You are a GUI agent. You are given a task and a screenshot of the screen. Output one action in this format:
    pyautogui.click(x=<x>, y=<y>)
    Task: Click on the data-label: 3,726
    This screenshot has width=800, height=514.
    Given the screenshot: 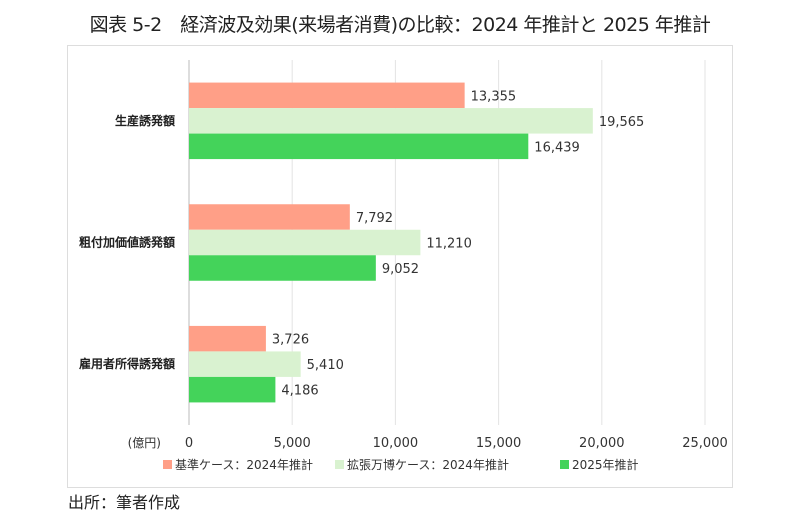 What is the action you would take?
    pyautogui.click(x=290, y=340)
    